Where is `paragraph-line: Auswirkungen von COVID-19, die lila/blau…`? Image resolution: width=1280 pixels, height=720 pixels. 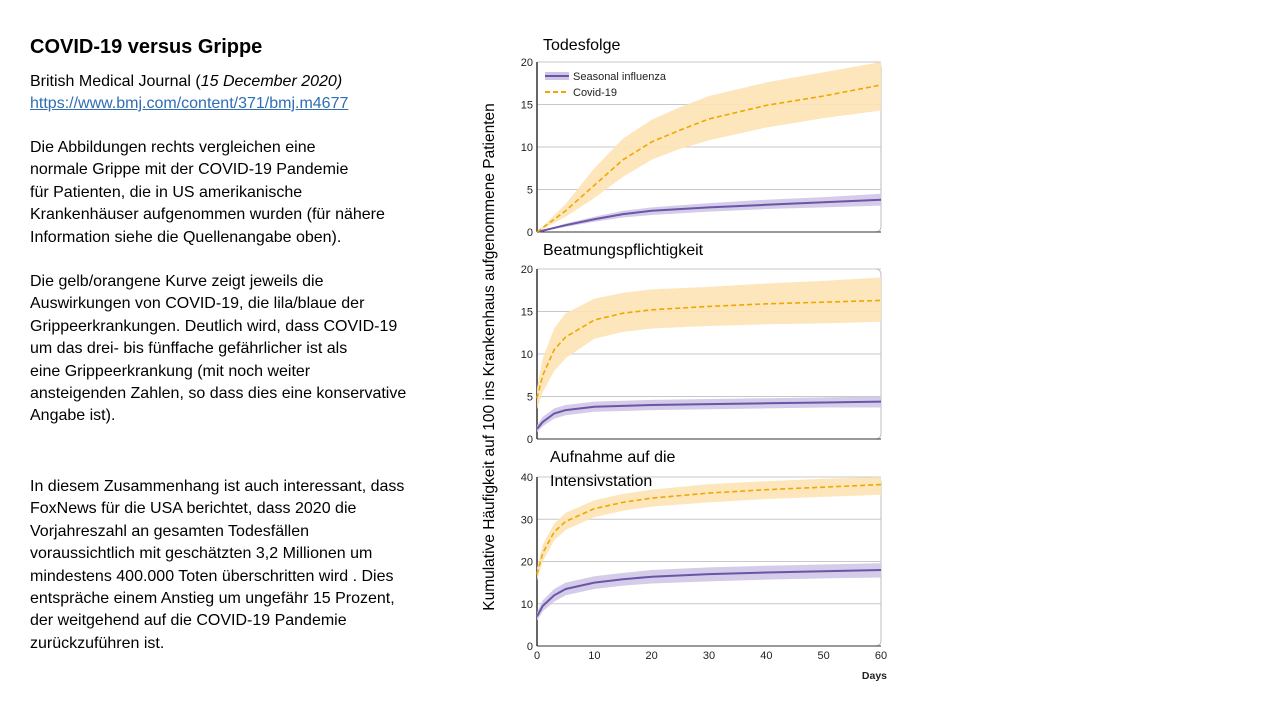 paragraph-line: Auswirkungen von COVID-19, die lila/blau… is located at coordinates (197, 304).